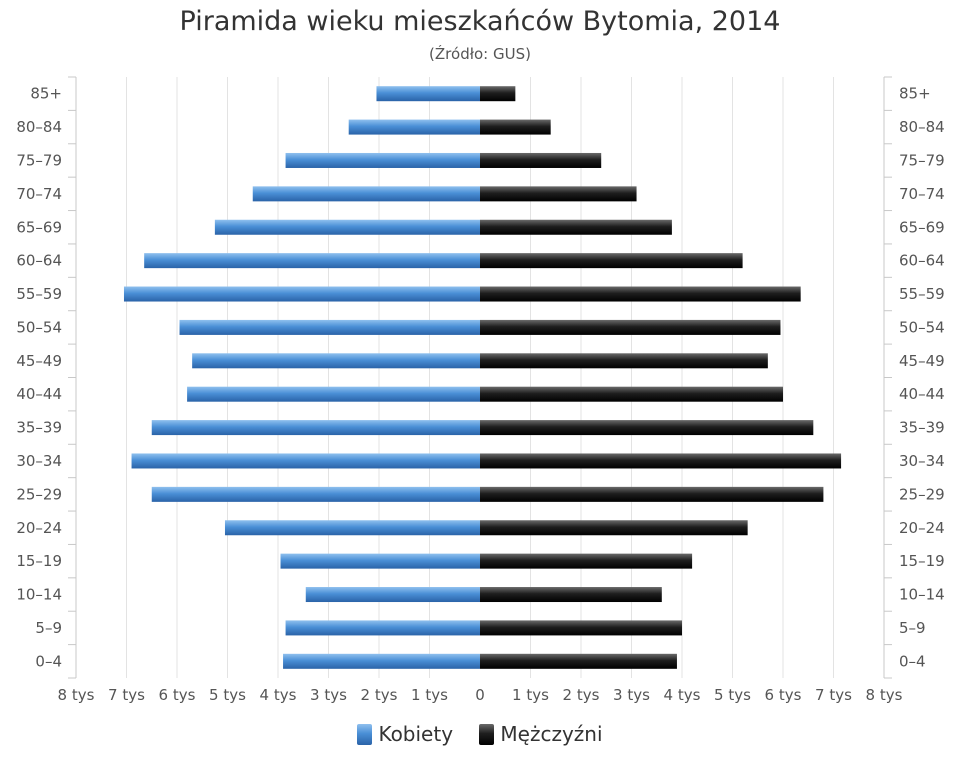  I want to click on legend-item-kobiety: Kobiety, so click(405, 734).